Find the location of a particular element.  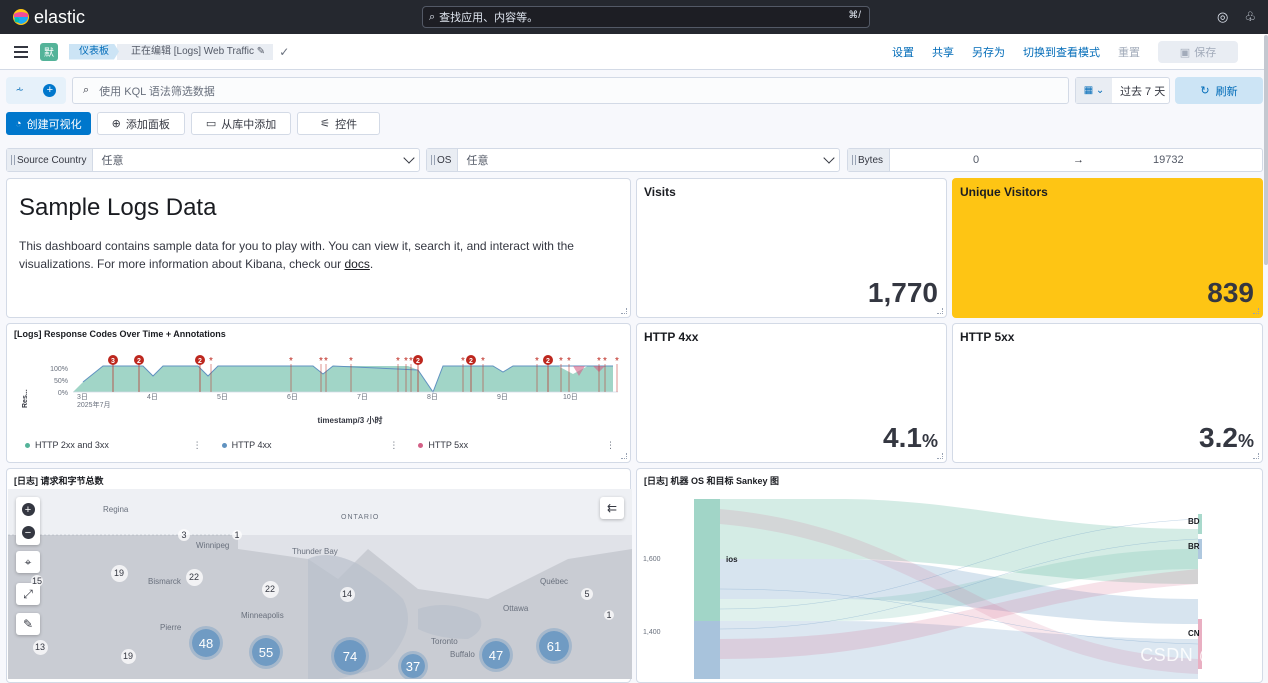

newsfeed-icon: ♧ is located at coordinates (1250, 16).